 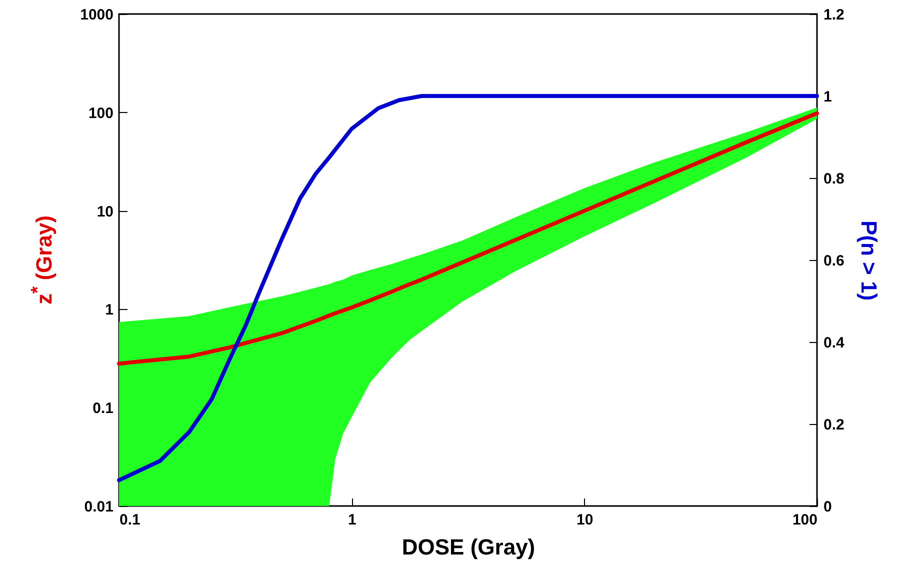 What do you see at coordinates (97, 15) in the screenshot?
I see `y-tick-label: 1000` at bounding box center [97, 15].